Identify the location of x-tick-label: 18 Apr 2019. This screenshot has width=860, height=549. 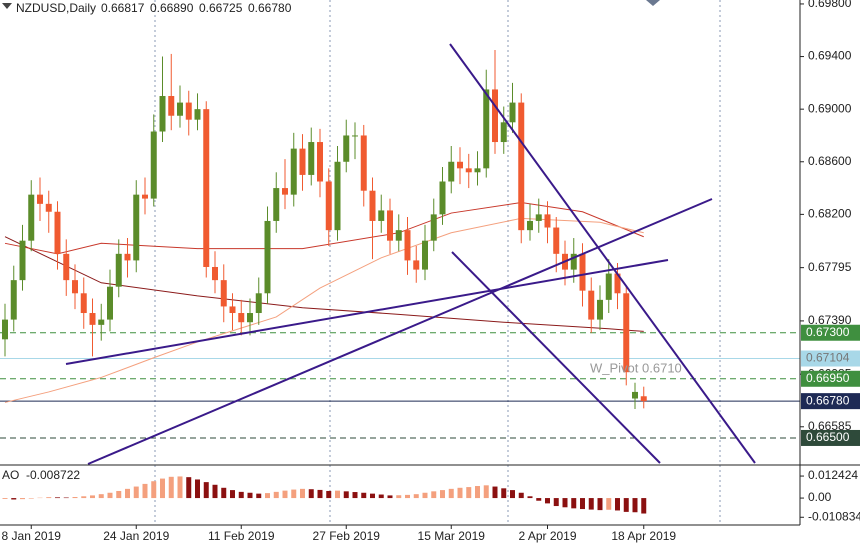
(643, 536).